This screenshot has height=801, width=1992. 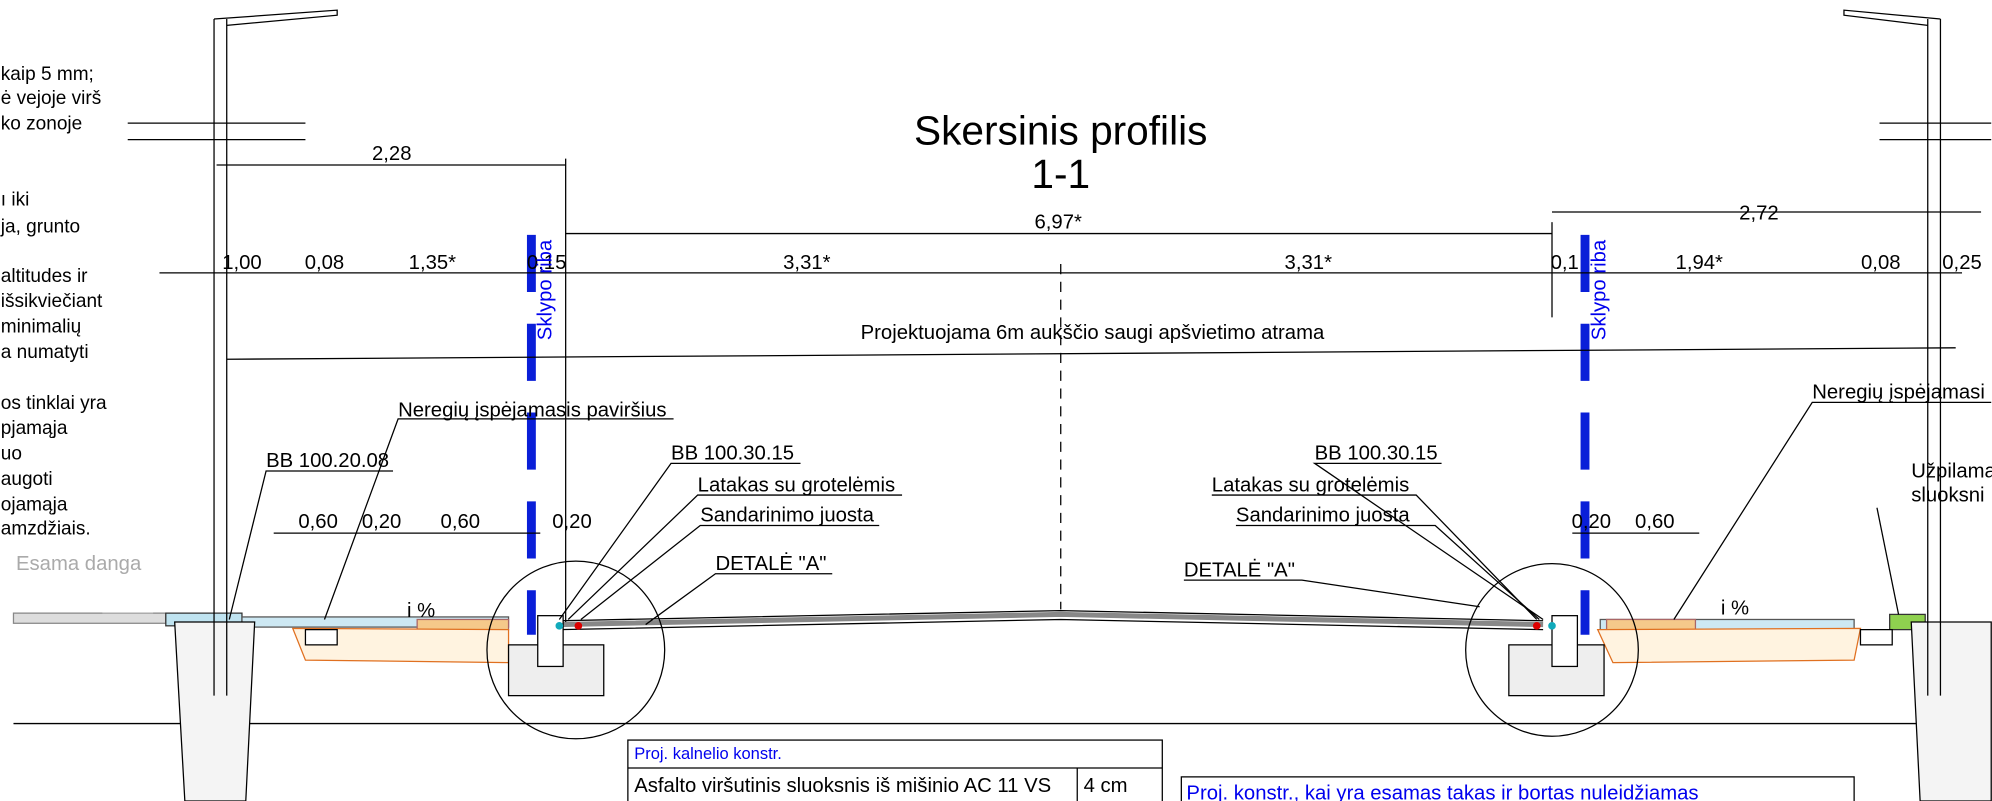 What do you see at coordinates (1700, 263) in the screenshot?
I see `dimension: 1,94*` at bounding box center [1700, 263].